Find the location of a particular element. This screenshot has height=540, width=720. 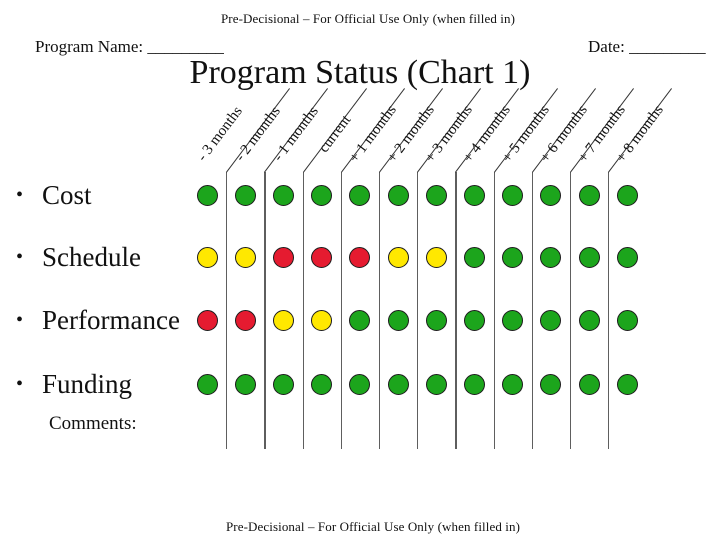

date-blank: Date: _________ is located at coordinates (647, 46).